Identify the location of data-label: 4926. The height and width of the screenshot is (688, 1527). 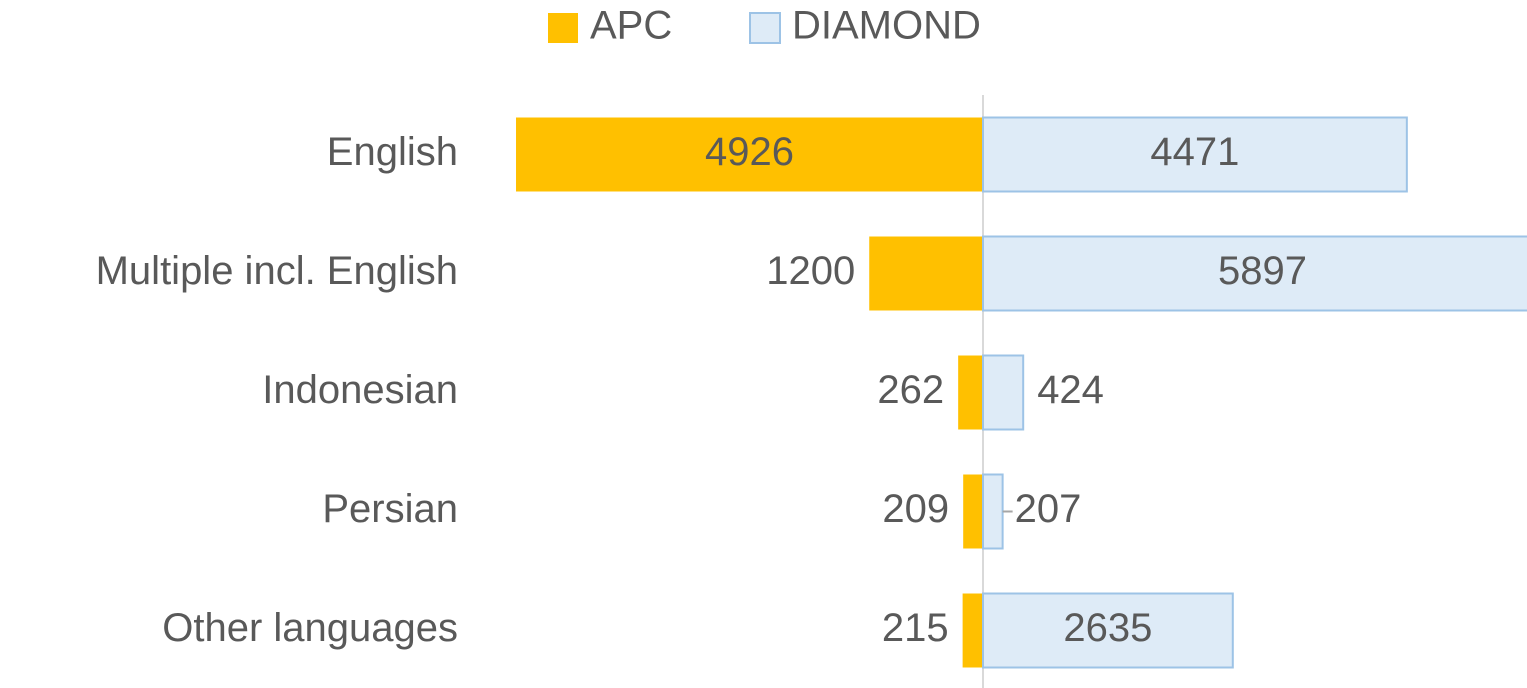
(749, 152).